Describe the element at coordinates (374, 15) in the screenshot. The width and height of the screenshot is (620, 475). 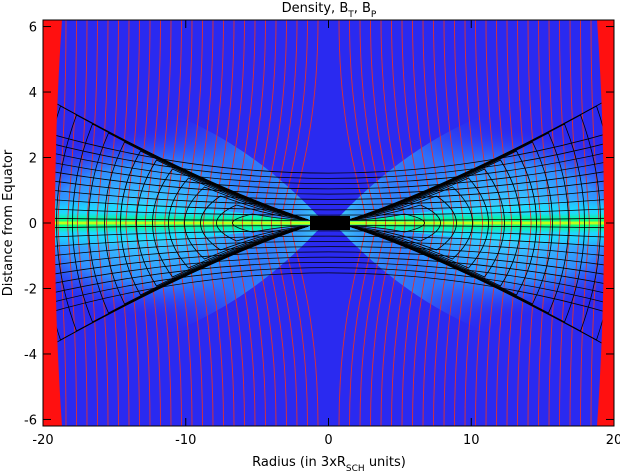
I see `text-part: P` at that location.